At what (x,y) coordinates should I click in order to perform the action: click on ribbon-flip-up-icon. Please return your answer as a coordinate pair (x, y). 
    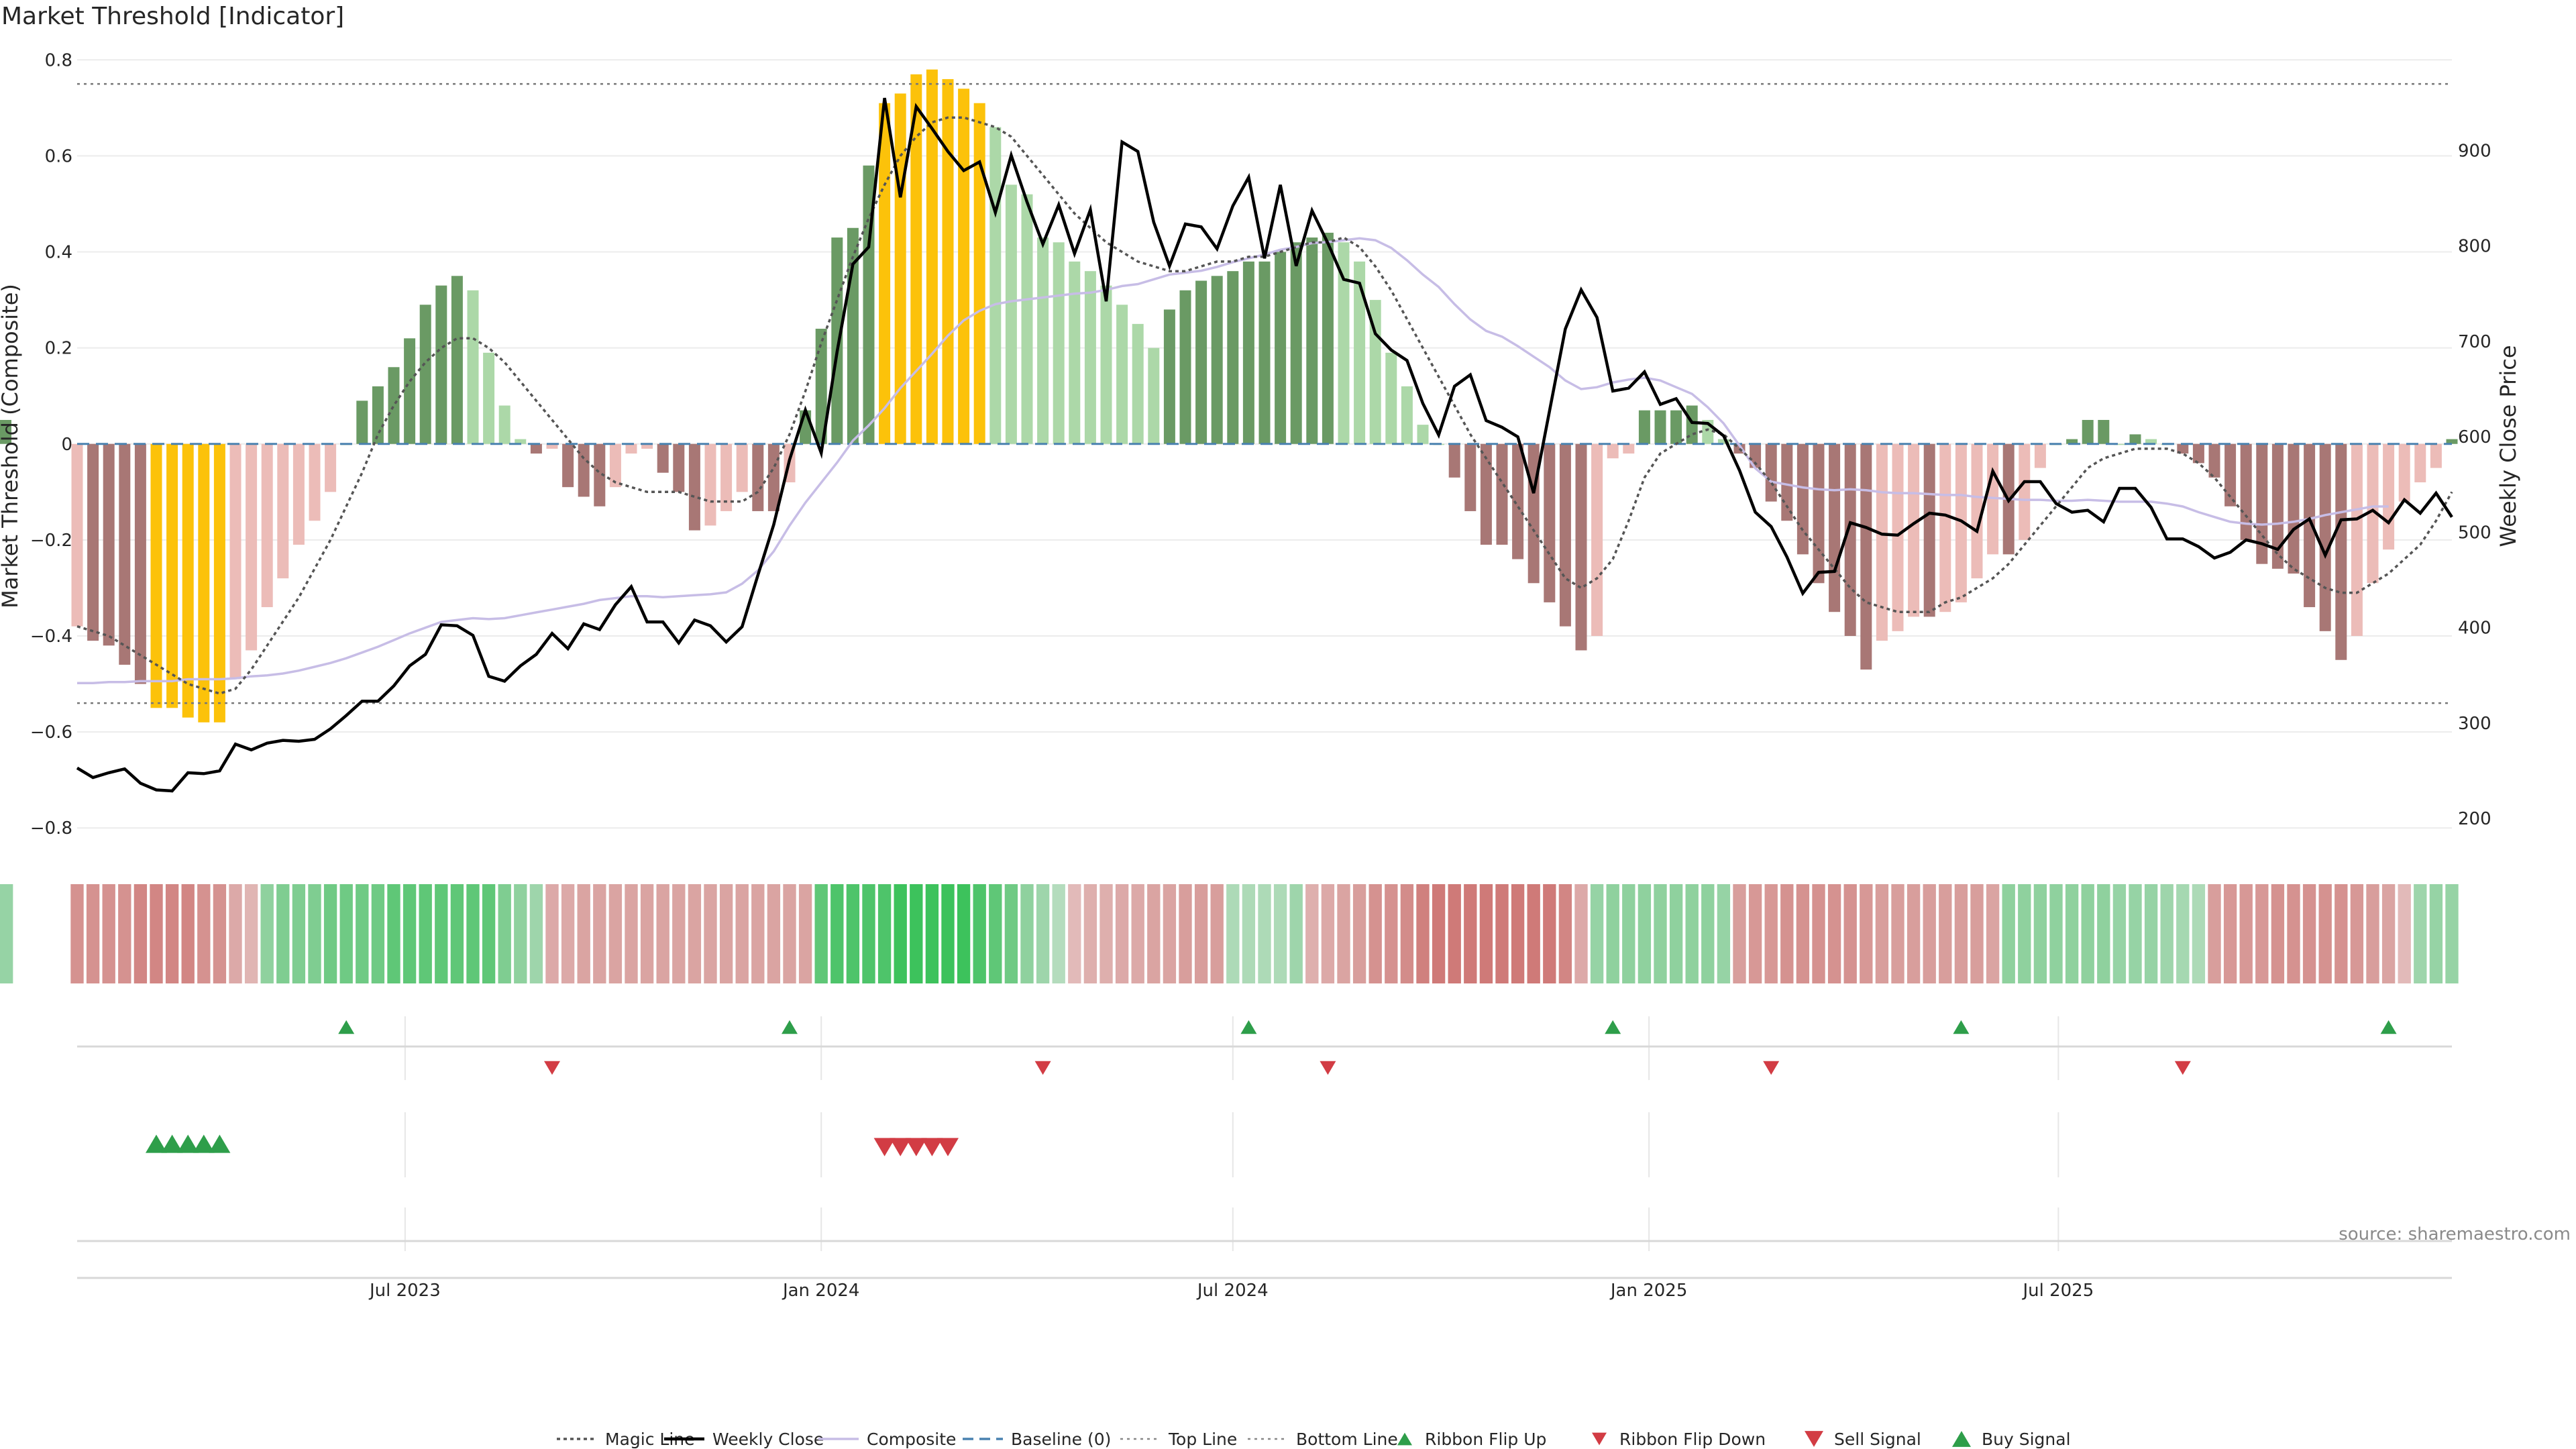
    Looking at the image, I should click on (2388, 1027).